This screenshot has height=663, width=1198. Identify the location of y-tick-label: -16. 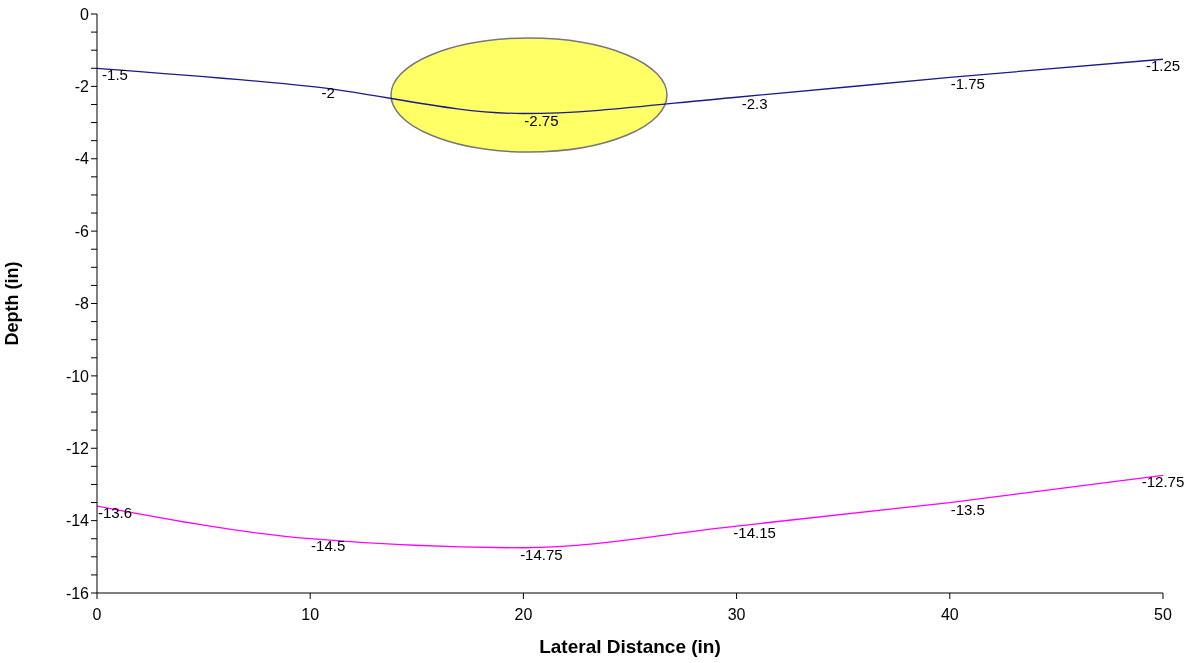
(77, 593).